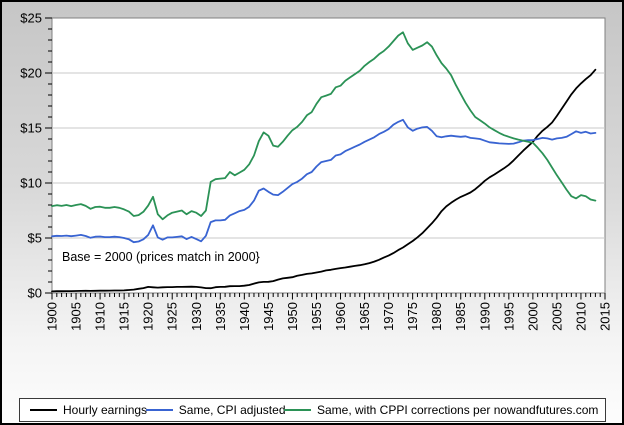 This screenshot has width=624, height=425. I want to click on y-tick-label: $25, so click(31, 18).